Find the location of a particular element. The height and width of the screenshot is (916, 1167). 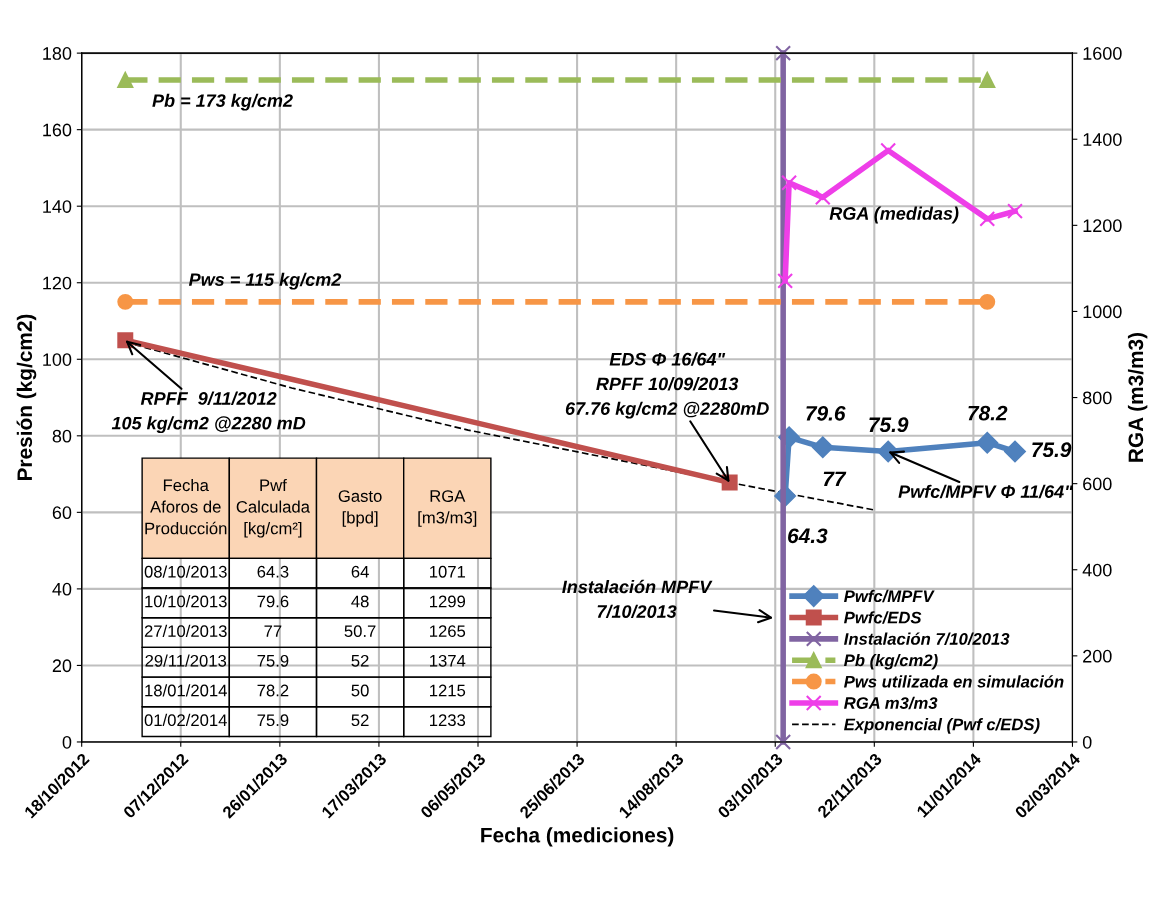

annotation: 1215 is located at coordinates (448, 690).